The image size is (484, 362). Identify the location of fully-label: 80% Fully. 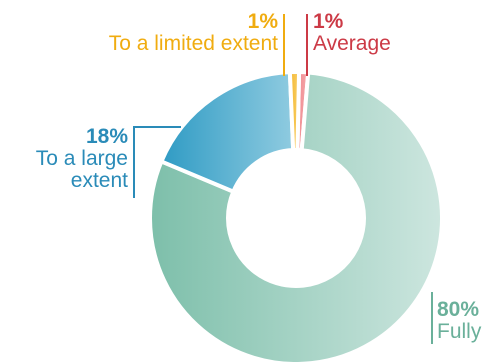
(459, 321).